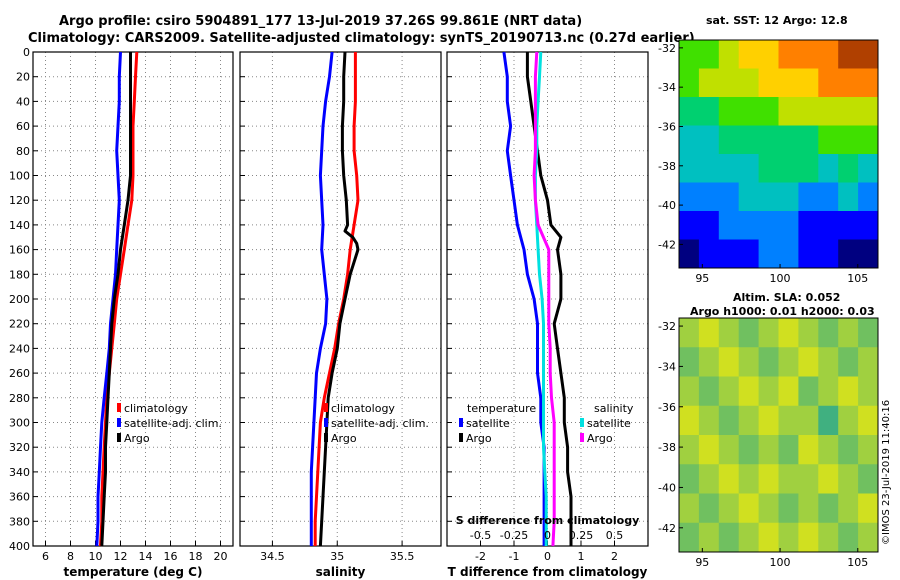 This screenshot has height=580, width=900. Describe the element at coordinates (548, 520) in the screenshot. I see `difference-x2label: S difference from climatology` at that location.